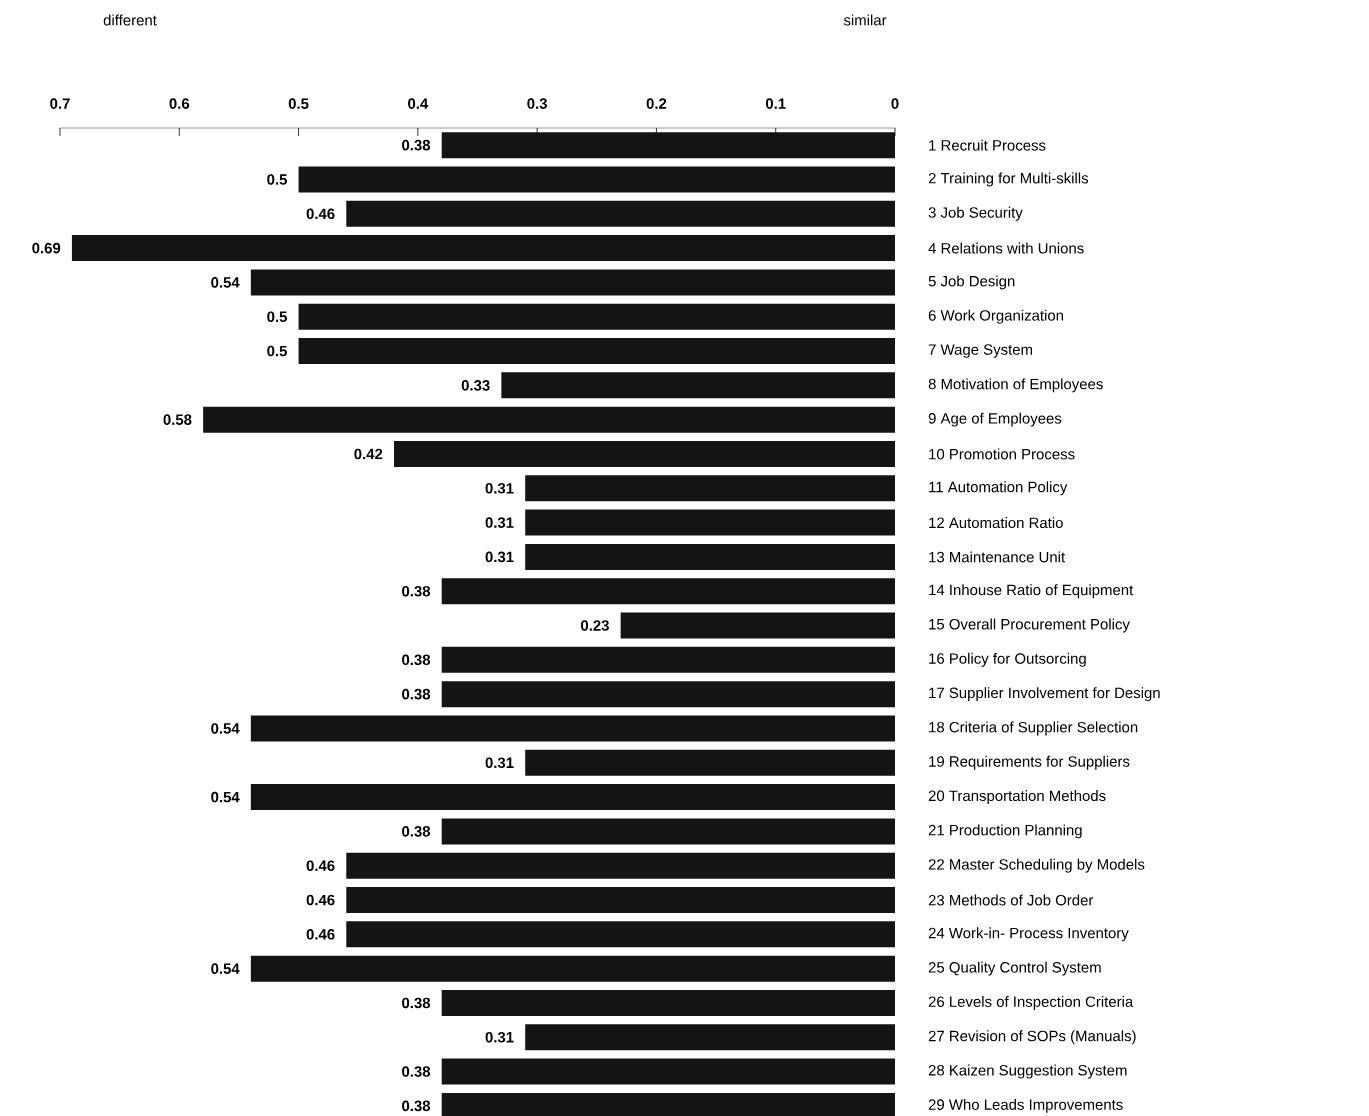  I want to click on y-tick-label: 5 Job Design, so click(971, 282).